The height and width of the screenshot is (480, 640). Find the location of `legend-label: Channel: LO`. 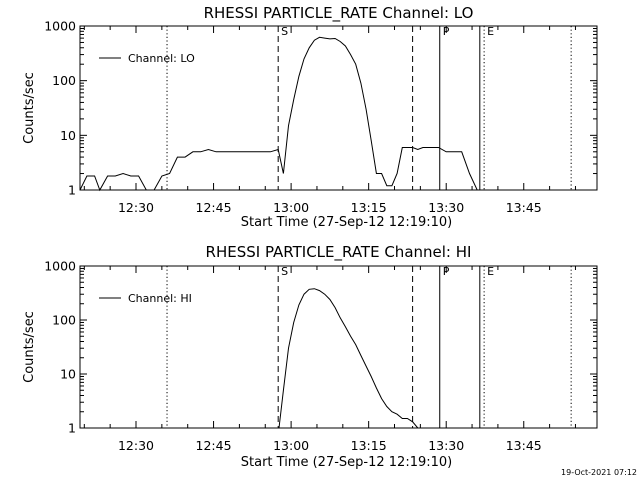

legend-label: Channel: LO is located at coordinates (161, 58).